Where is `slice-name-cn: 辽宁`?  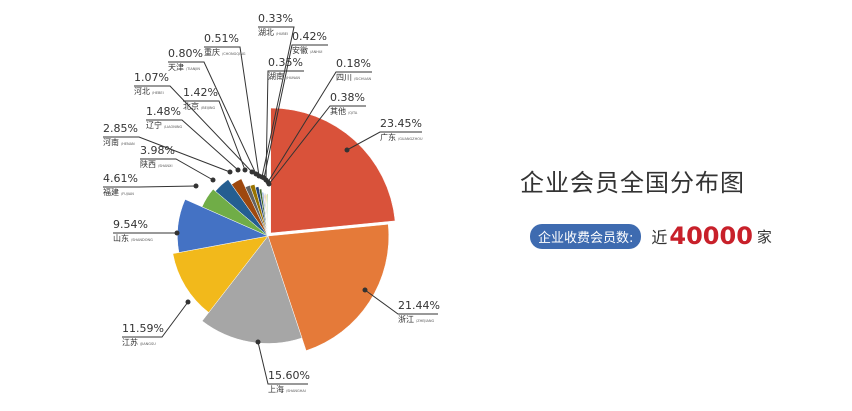 slice-name-cn: 辽宁 is located at coordinates (154, 125).